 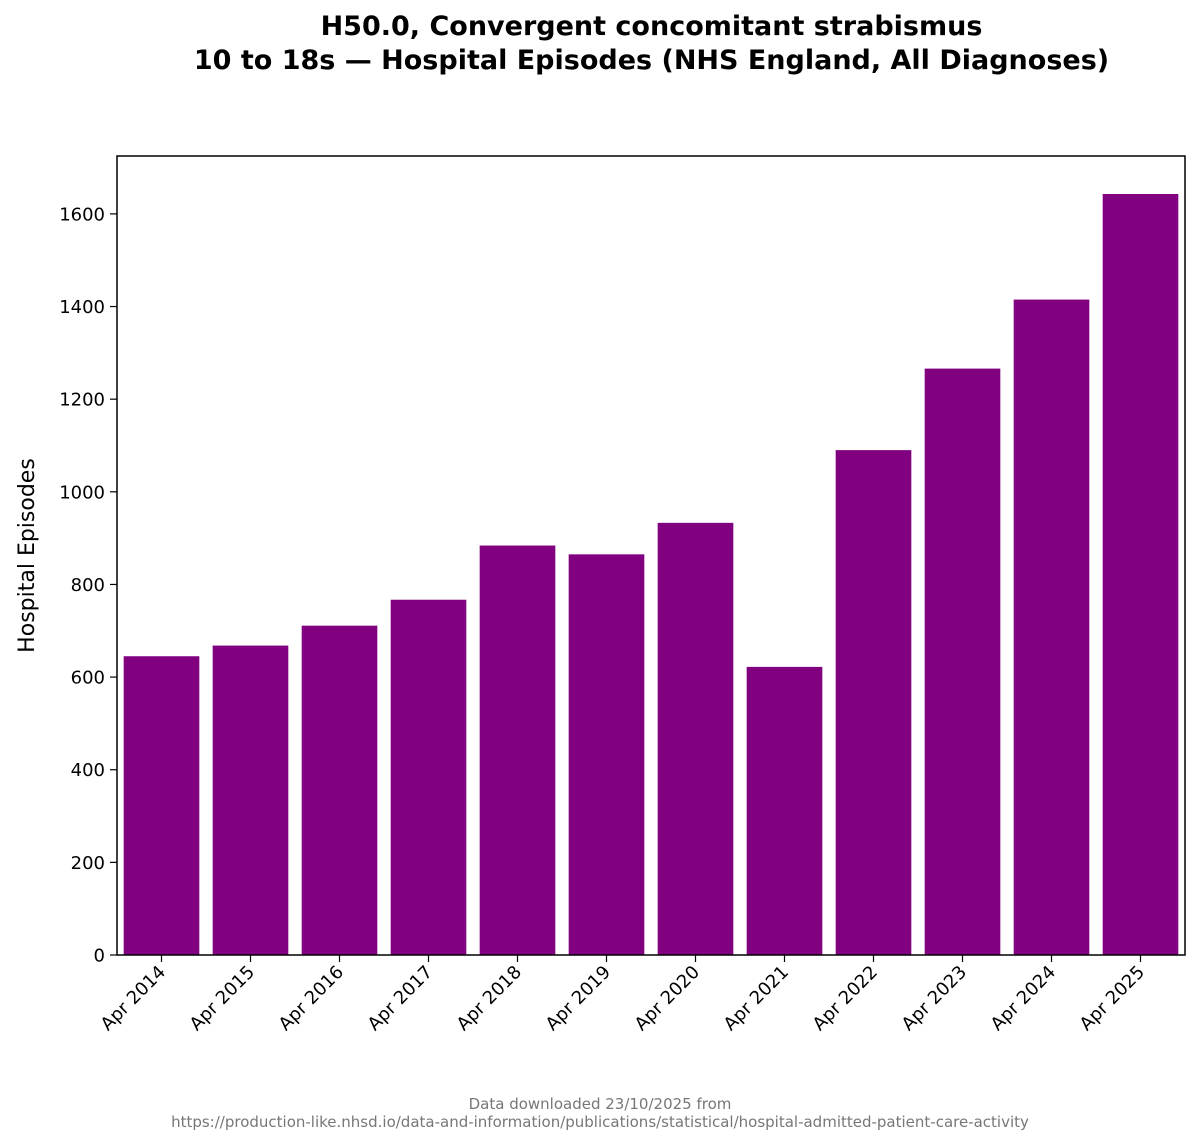 I want to click on bar-apr-2023, so click(x=962, y=661).